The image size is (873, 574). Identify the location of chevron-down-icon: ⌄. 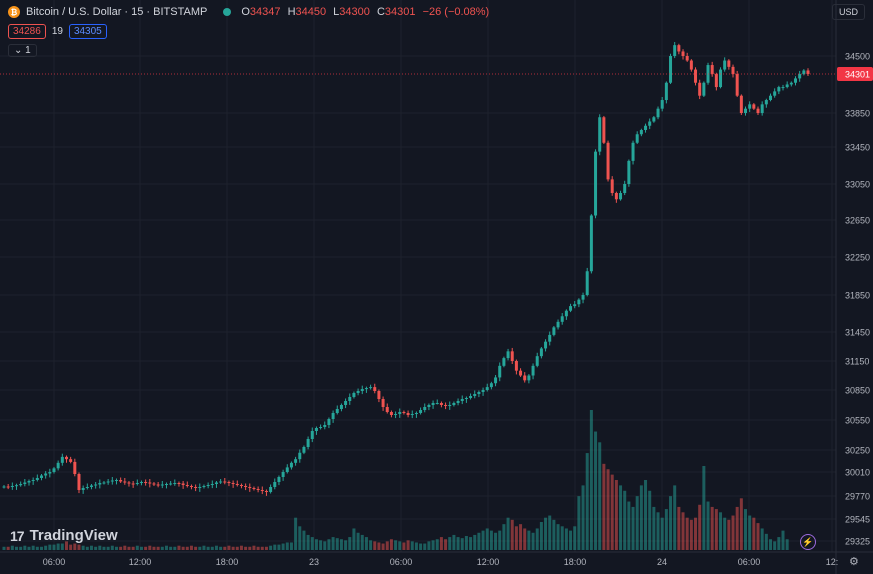
(18, 50).